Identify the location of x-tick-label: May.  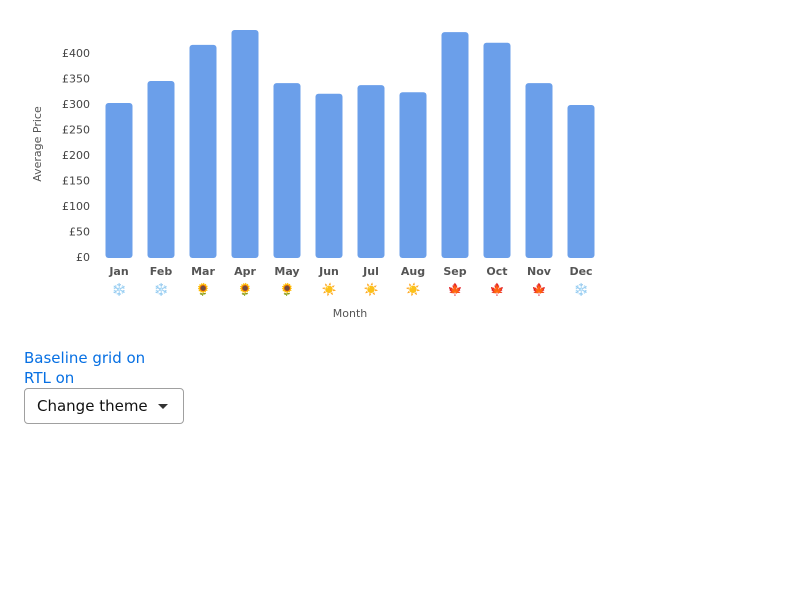
(286, 271).